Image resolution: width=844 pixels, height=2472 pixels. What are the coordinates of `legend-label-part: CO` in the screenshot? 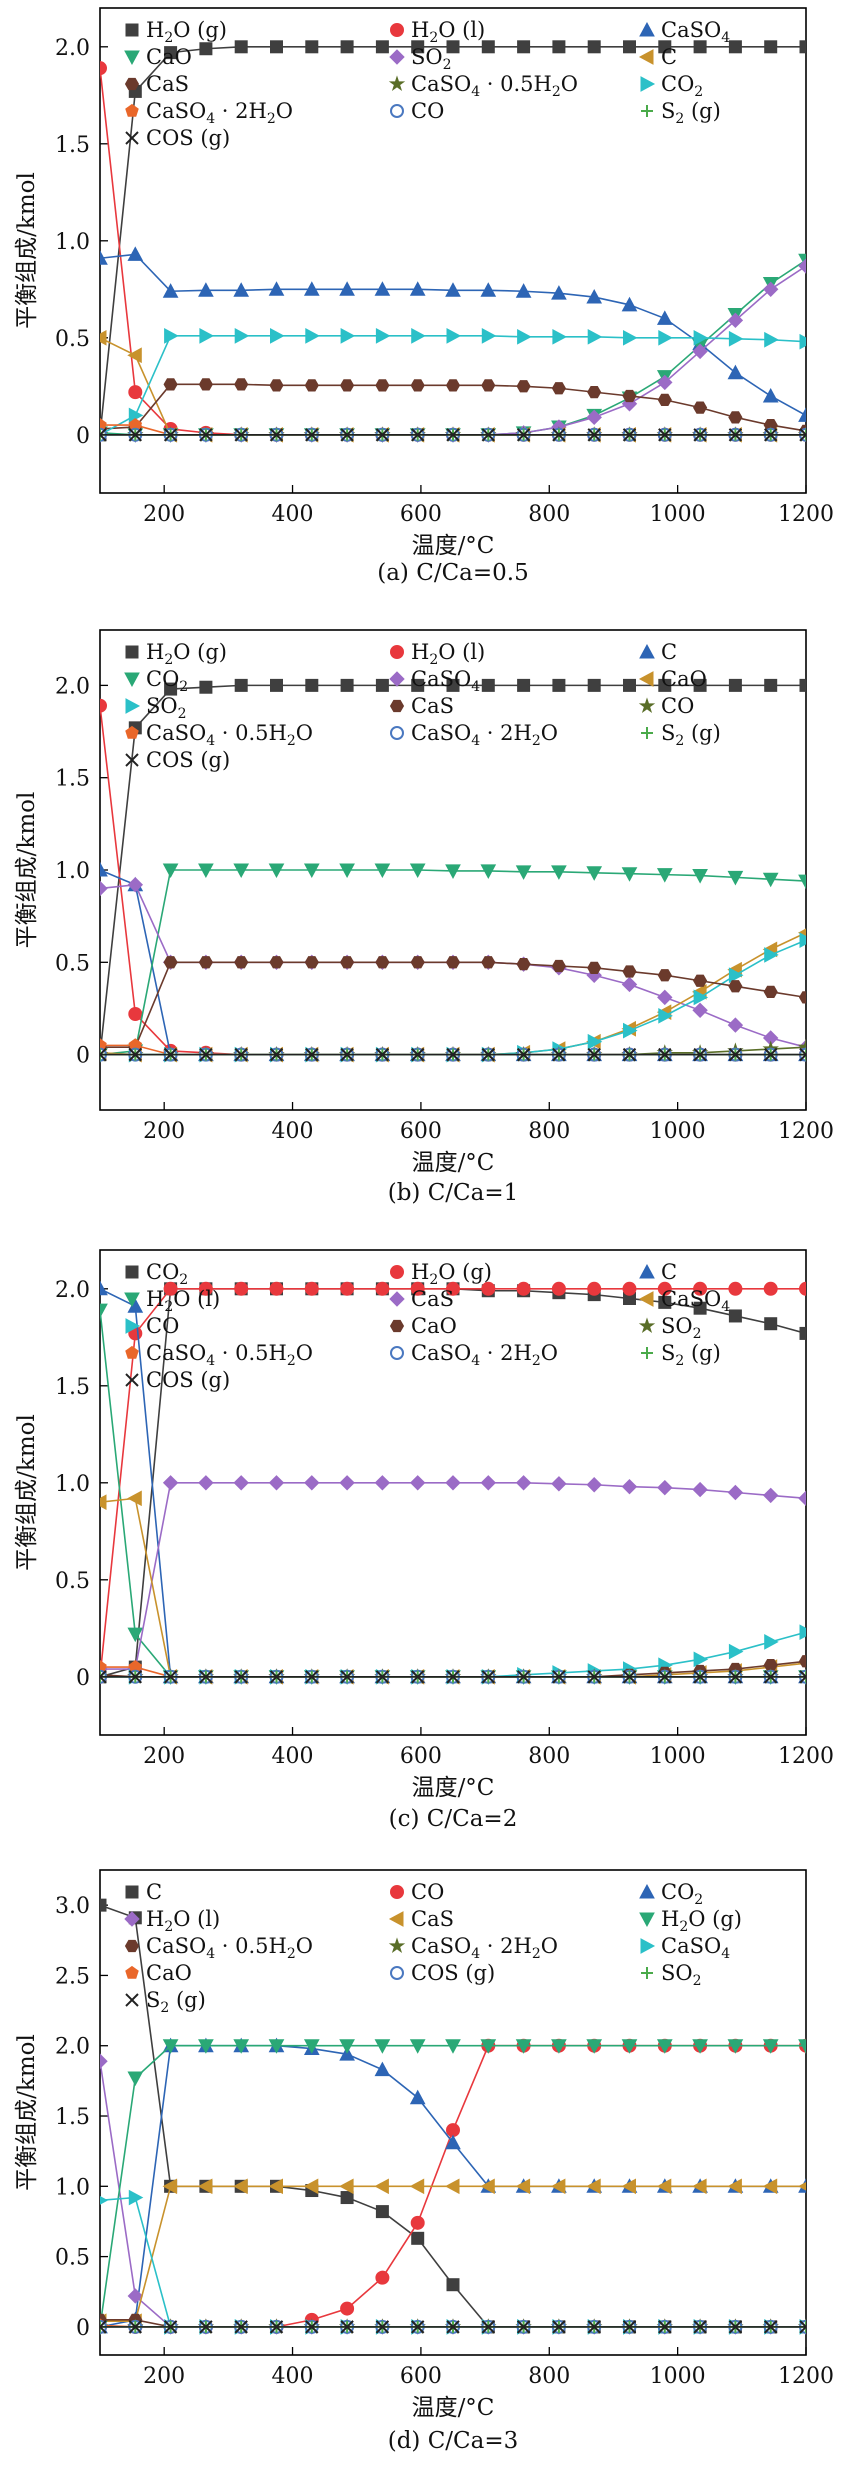 It's located at (677, 84).